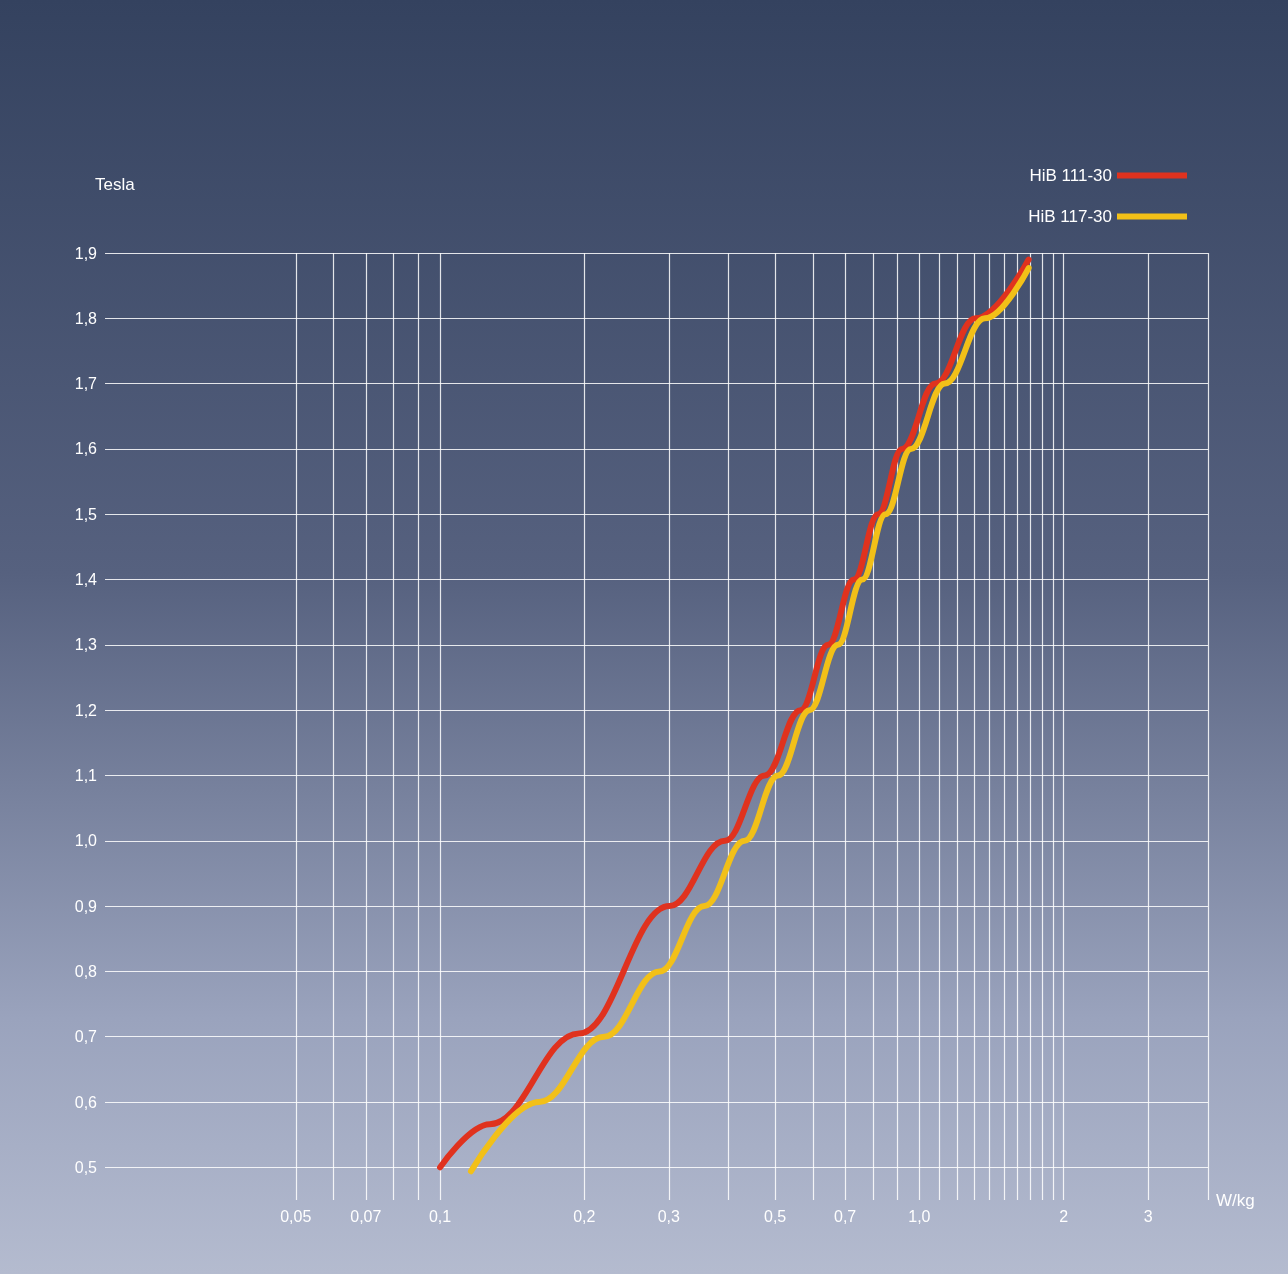 This screenshot has width=1288, height=1274. I want to click on x-tick-label: 0,3, so click(668, 1216).